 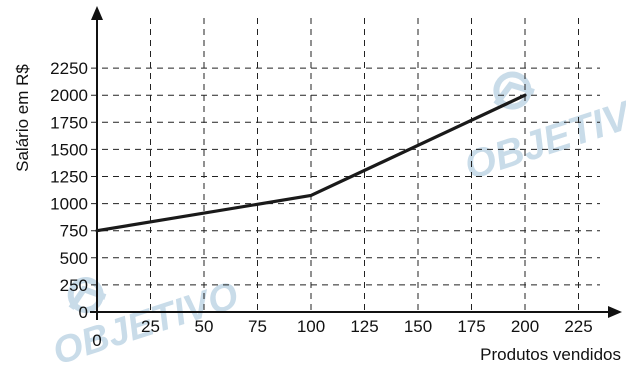 I want to click on x-tick-label-175: 175, so click(x=471, y=326).